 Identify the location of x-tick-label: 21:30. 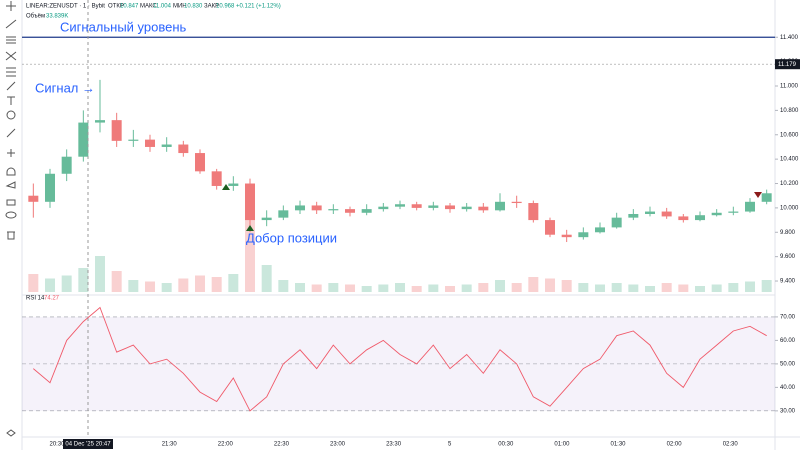
(170, 445).